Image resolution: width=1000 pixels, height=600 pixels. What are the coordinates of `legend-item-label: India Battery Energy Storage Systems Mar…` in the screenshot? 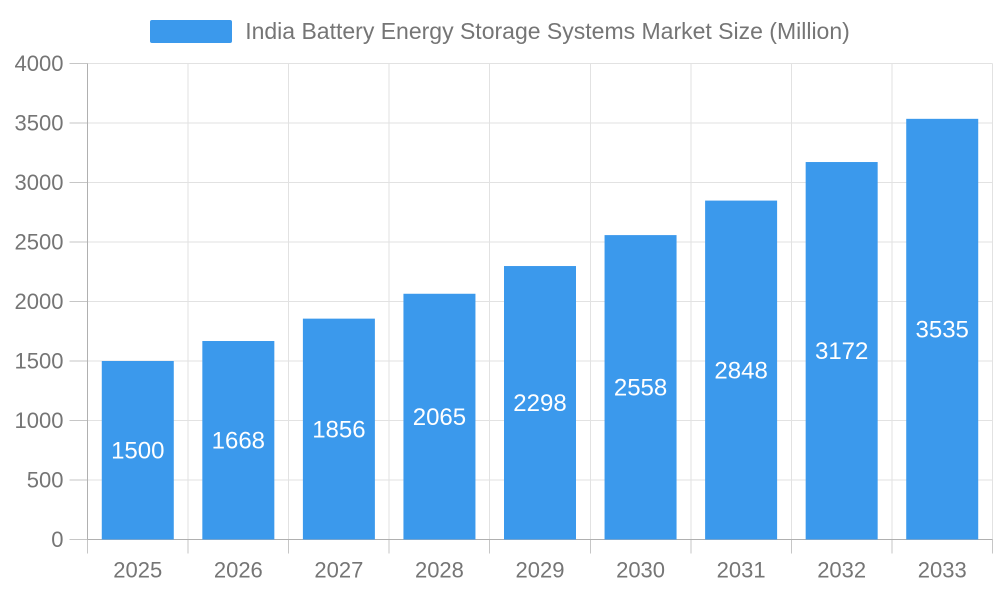 It's located at (547, 30).